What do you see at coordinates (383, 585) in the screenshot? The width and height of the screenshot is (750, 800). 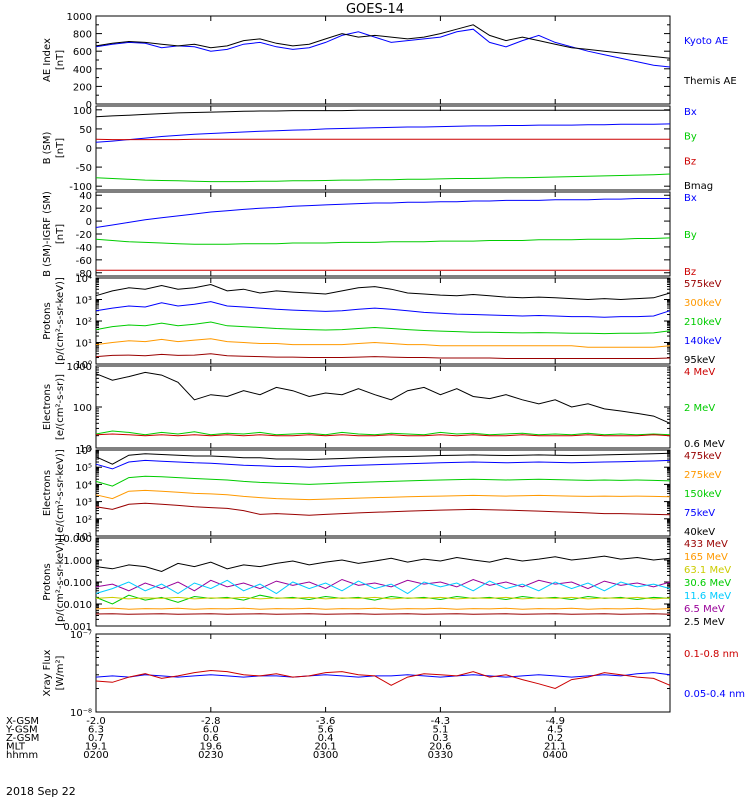 I see `protons-mev-series-6-5-mev` at bounding box center [383, 585].